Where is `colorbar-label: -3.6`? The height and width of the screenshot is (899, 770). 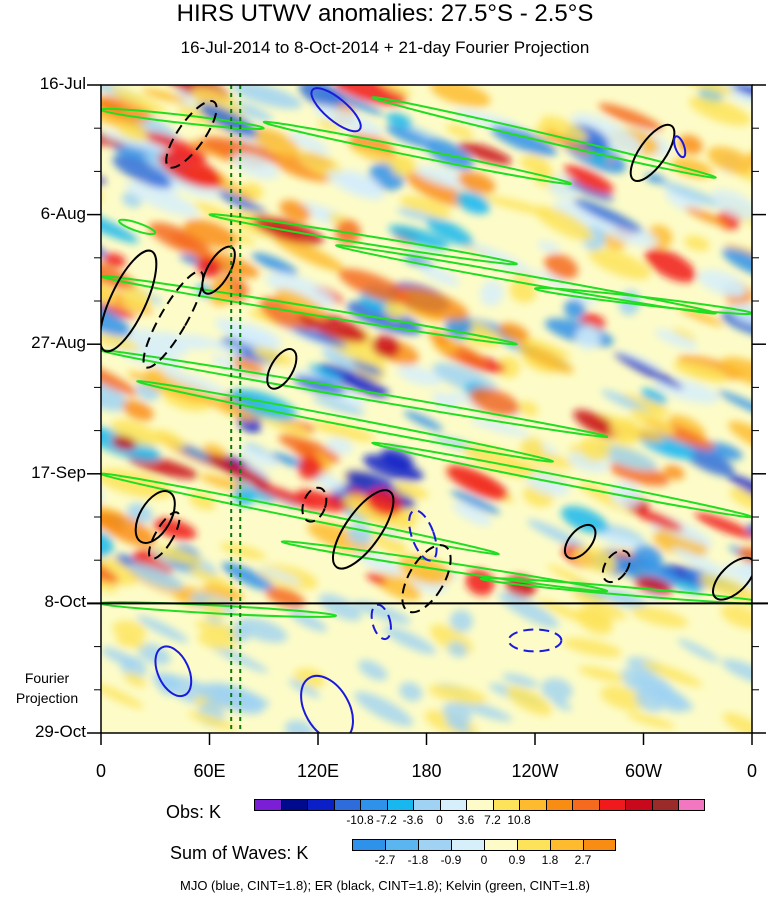
colorbar-label: -3.6 is located at coordinates (413, 820).